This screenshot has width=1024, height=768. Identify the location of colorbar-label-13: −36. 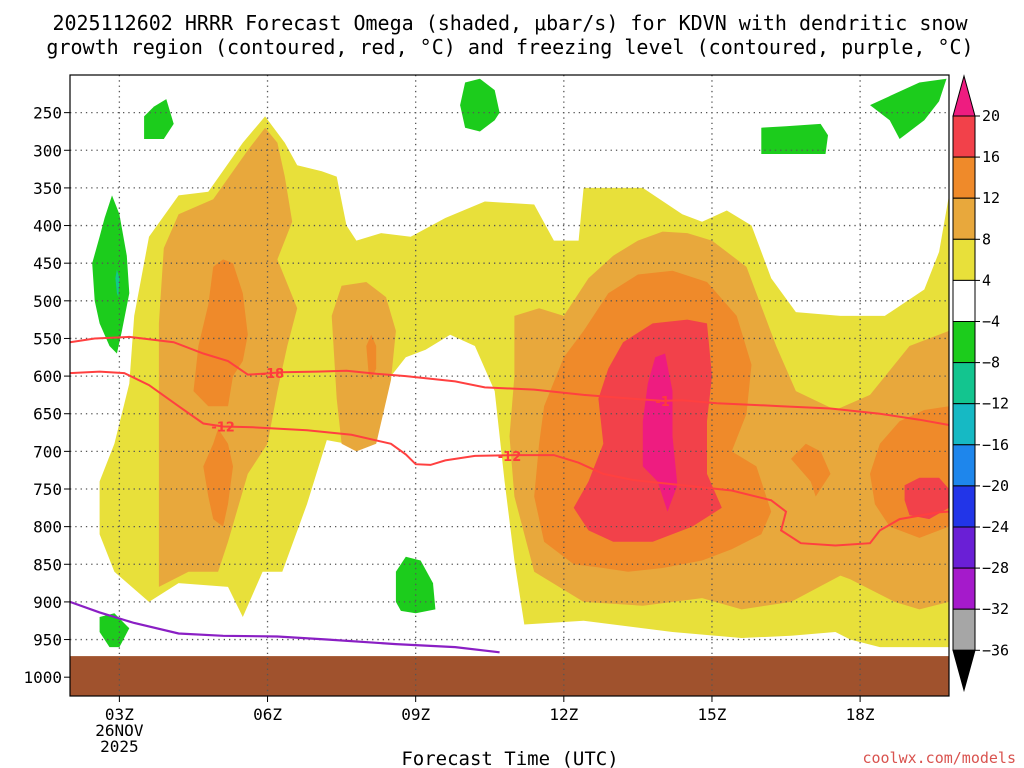
(995, 650).